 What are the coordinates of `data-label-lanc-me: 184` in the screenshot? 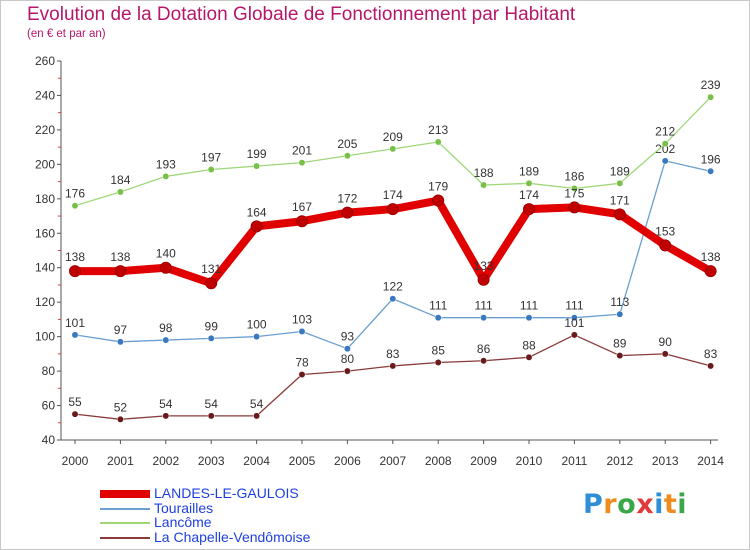 It's located at (120, 180).